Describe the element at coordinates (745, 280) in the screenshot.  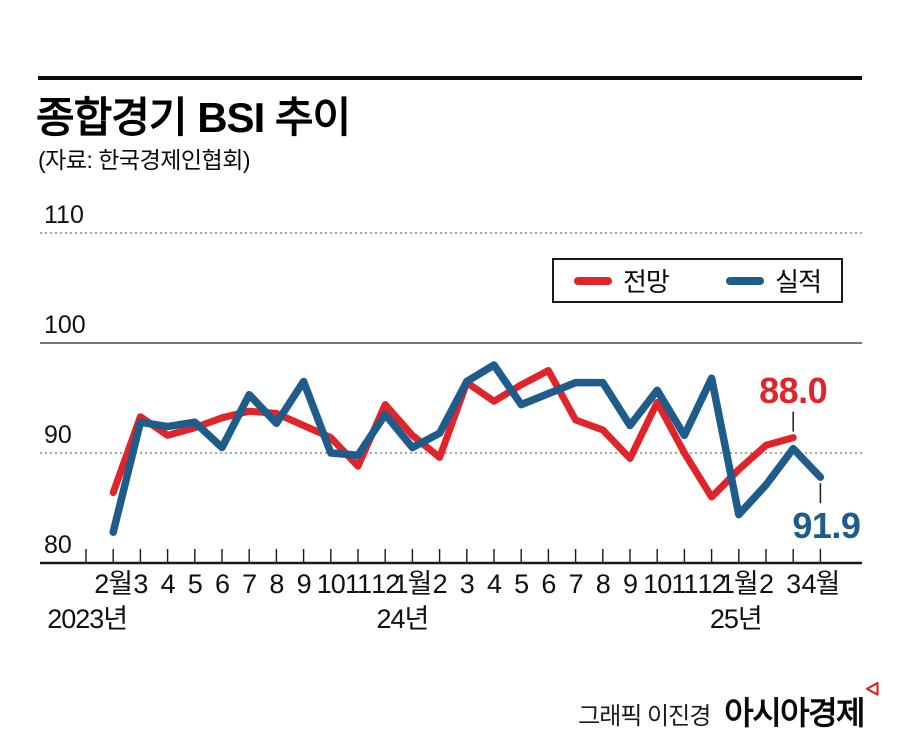
I see `actual-line-swatch` at that location.